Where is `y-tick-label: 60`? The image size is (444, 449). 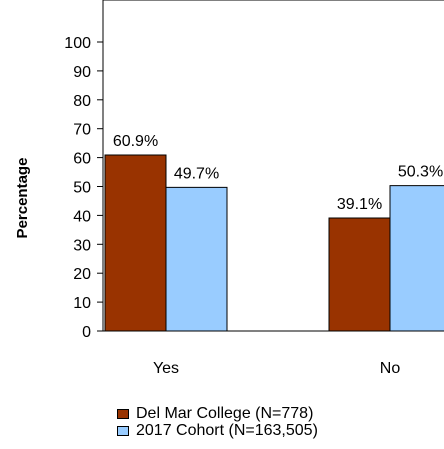 y-tick-label: 60 is located at coordinates (82, 159).